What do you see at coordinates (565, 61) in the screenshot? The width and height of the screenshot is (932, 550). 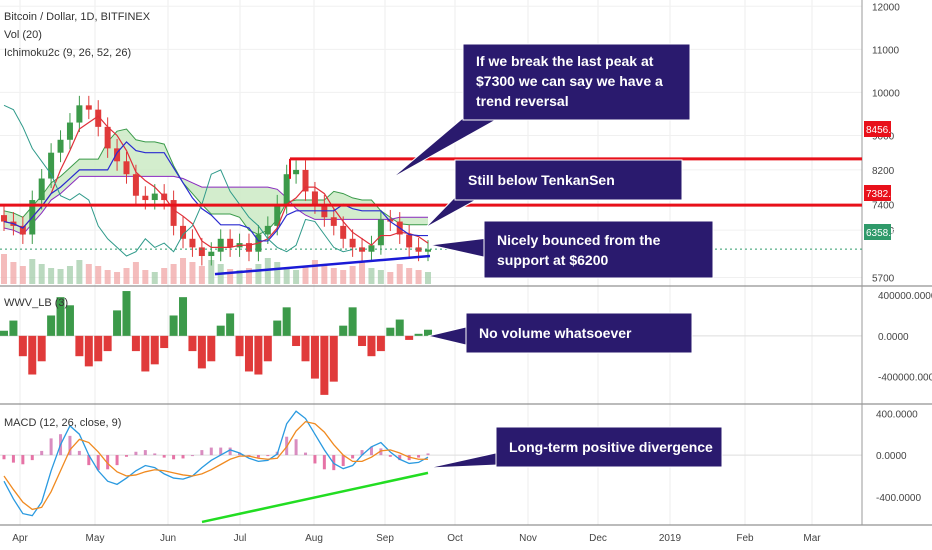 I see `callout-trend-reversal-line1: If we break the last peak at` at bounding box center [565, 61].